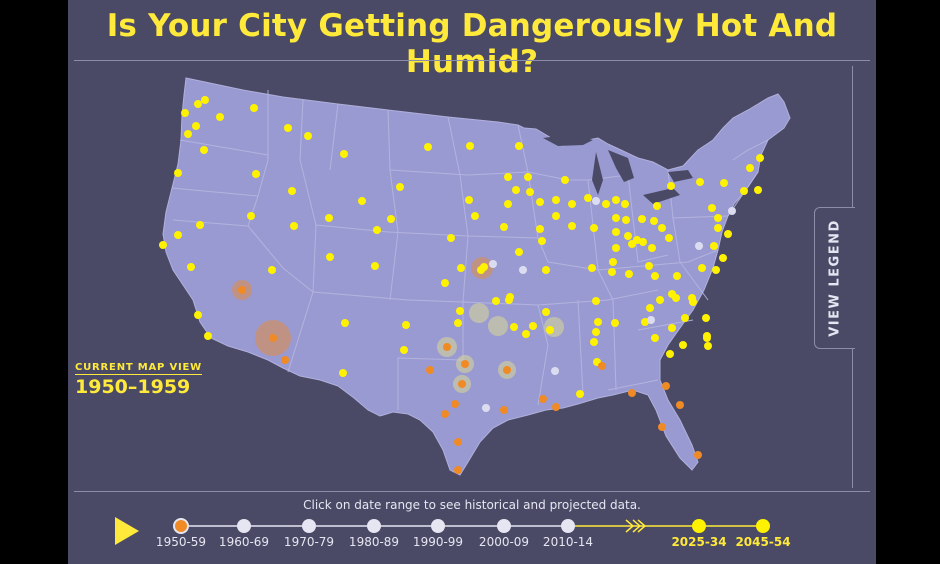 The width and height of the screenshot is (940, 564). I want to click on play-button, so click(127, 531).